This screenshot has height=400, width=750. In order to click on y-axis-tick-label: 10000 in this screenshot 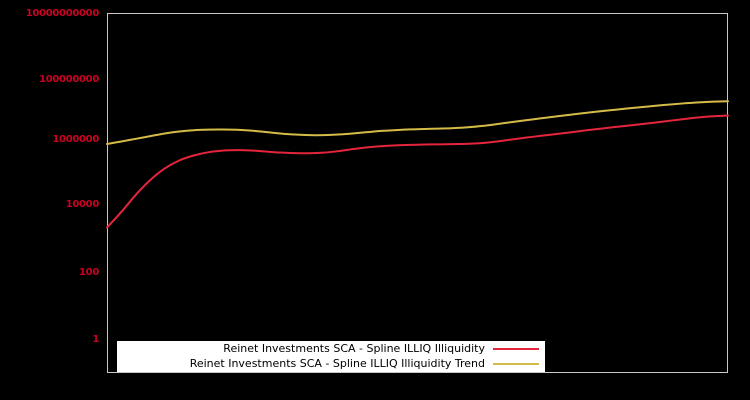, I will do `click(82, 204)`.